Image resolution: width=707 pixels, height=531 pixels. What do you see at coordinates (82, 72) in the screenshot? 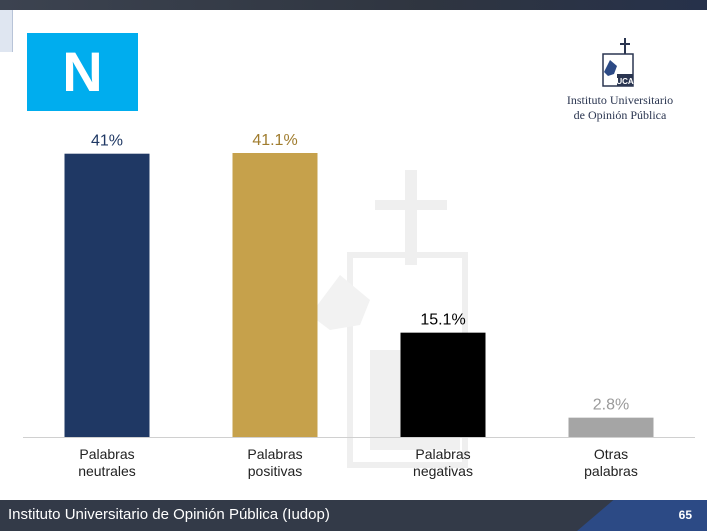
I see `section-letter-badge: N` at bounding box center [82, 72].